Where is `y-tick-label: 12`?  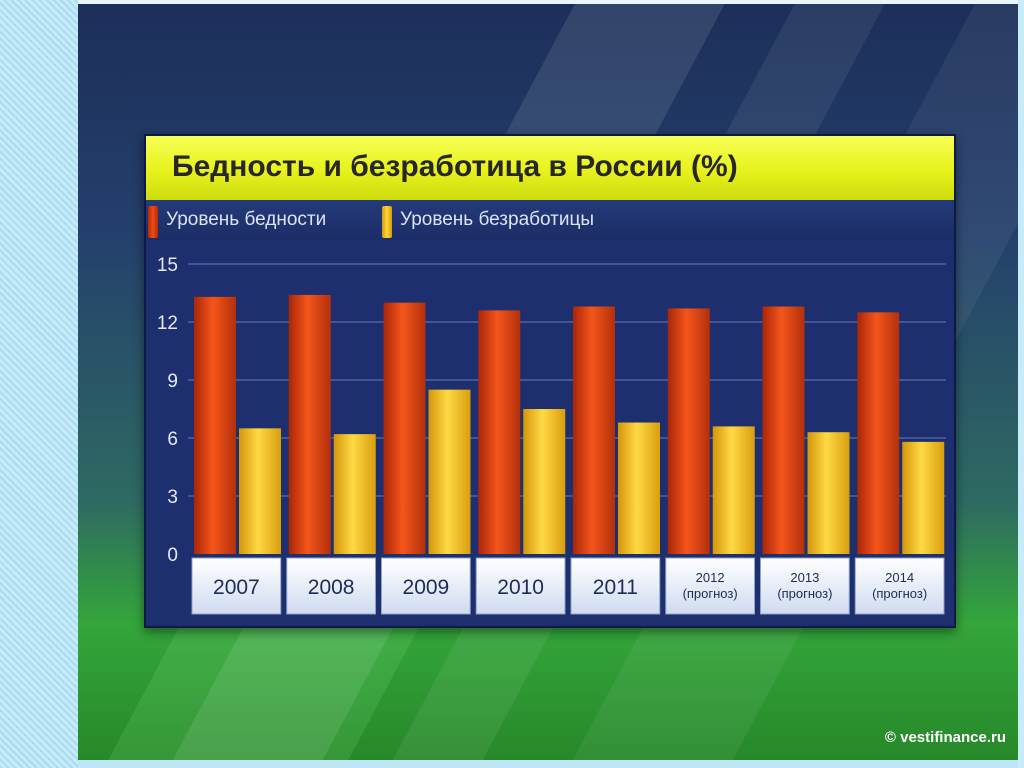 y-tick-label: 12 is located at coordinates (167, 323).